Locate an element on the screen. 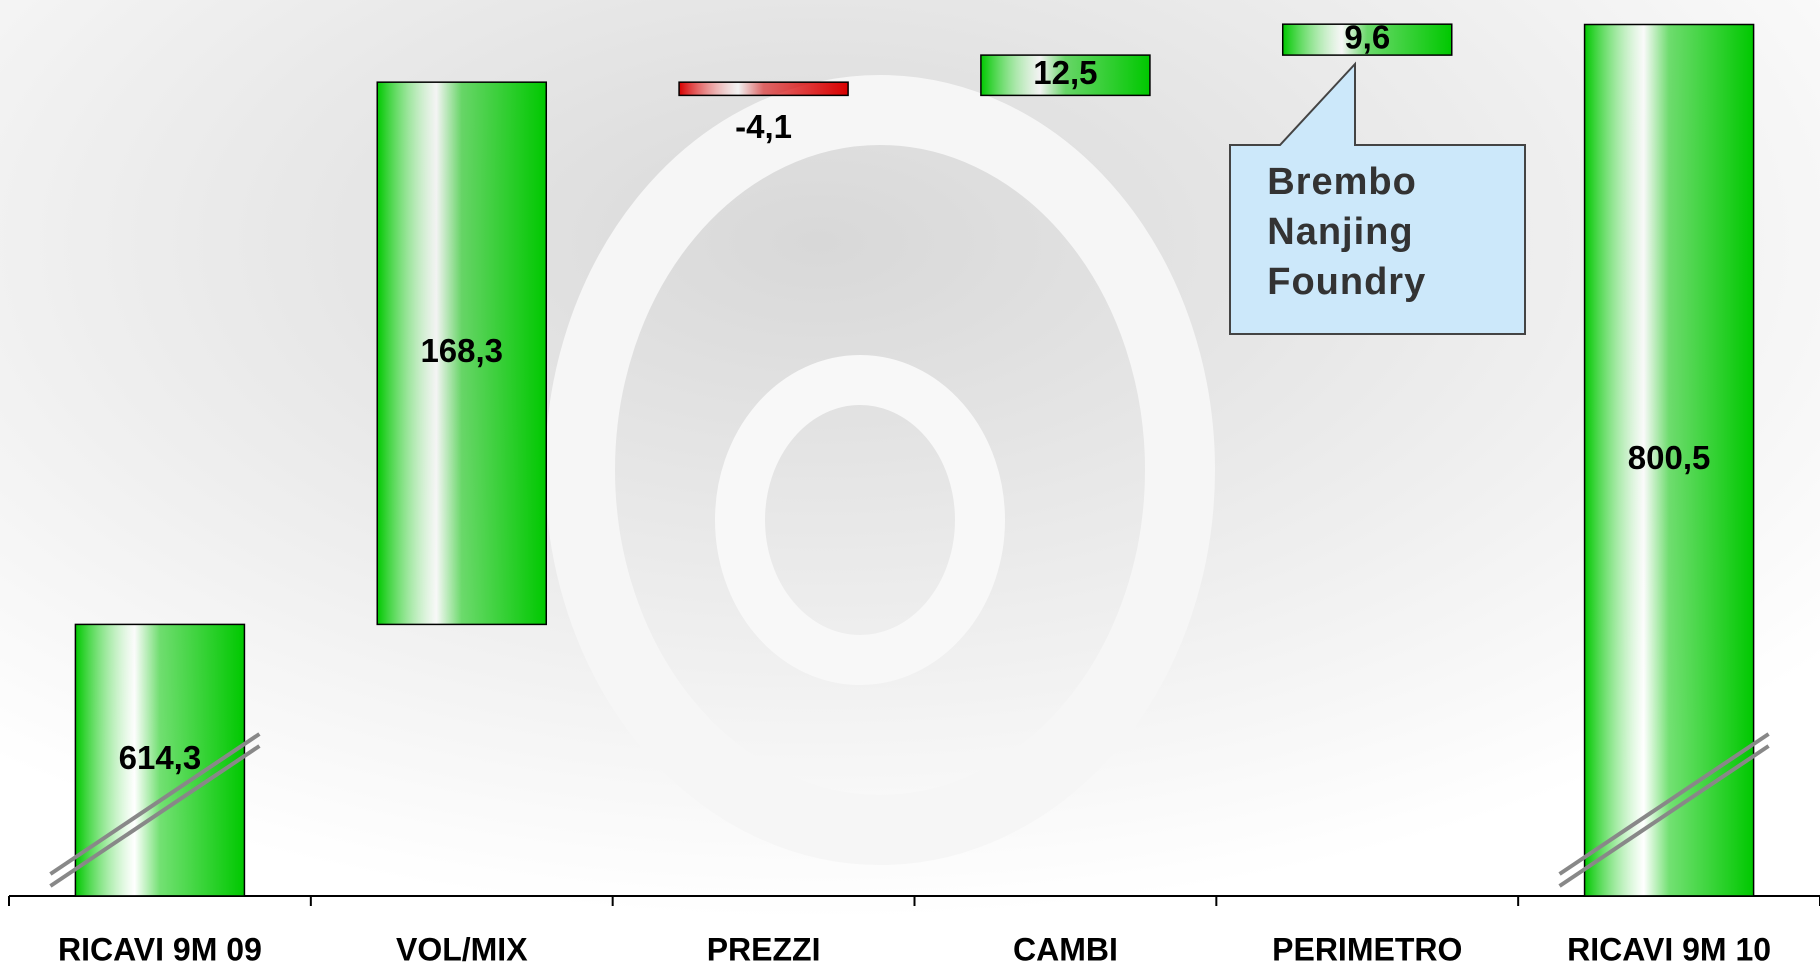 The height and width of the screenshot is (968, 1820). data-label: 9,6 is located at coordinates (1367, 36).